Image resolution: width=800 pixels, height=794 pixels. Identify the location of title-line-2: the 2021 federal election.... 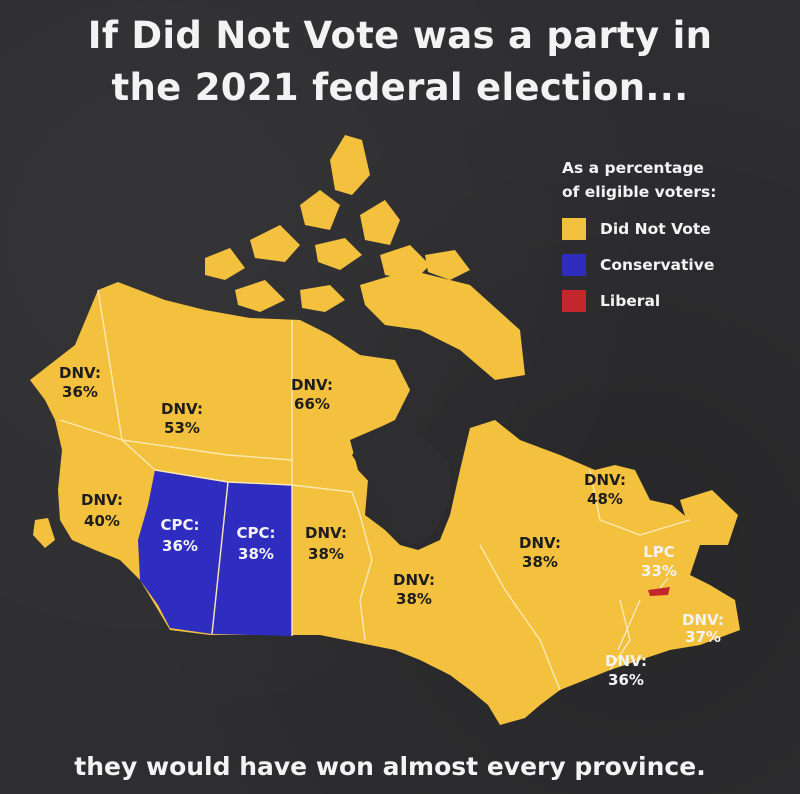
(400, 87).